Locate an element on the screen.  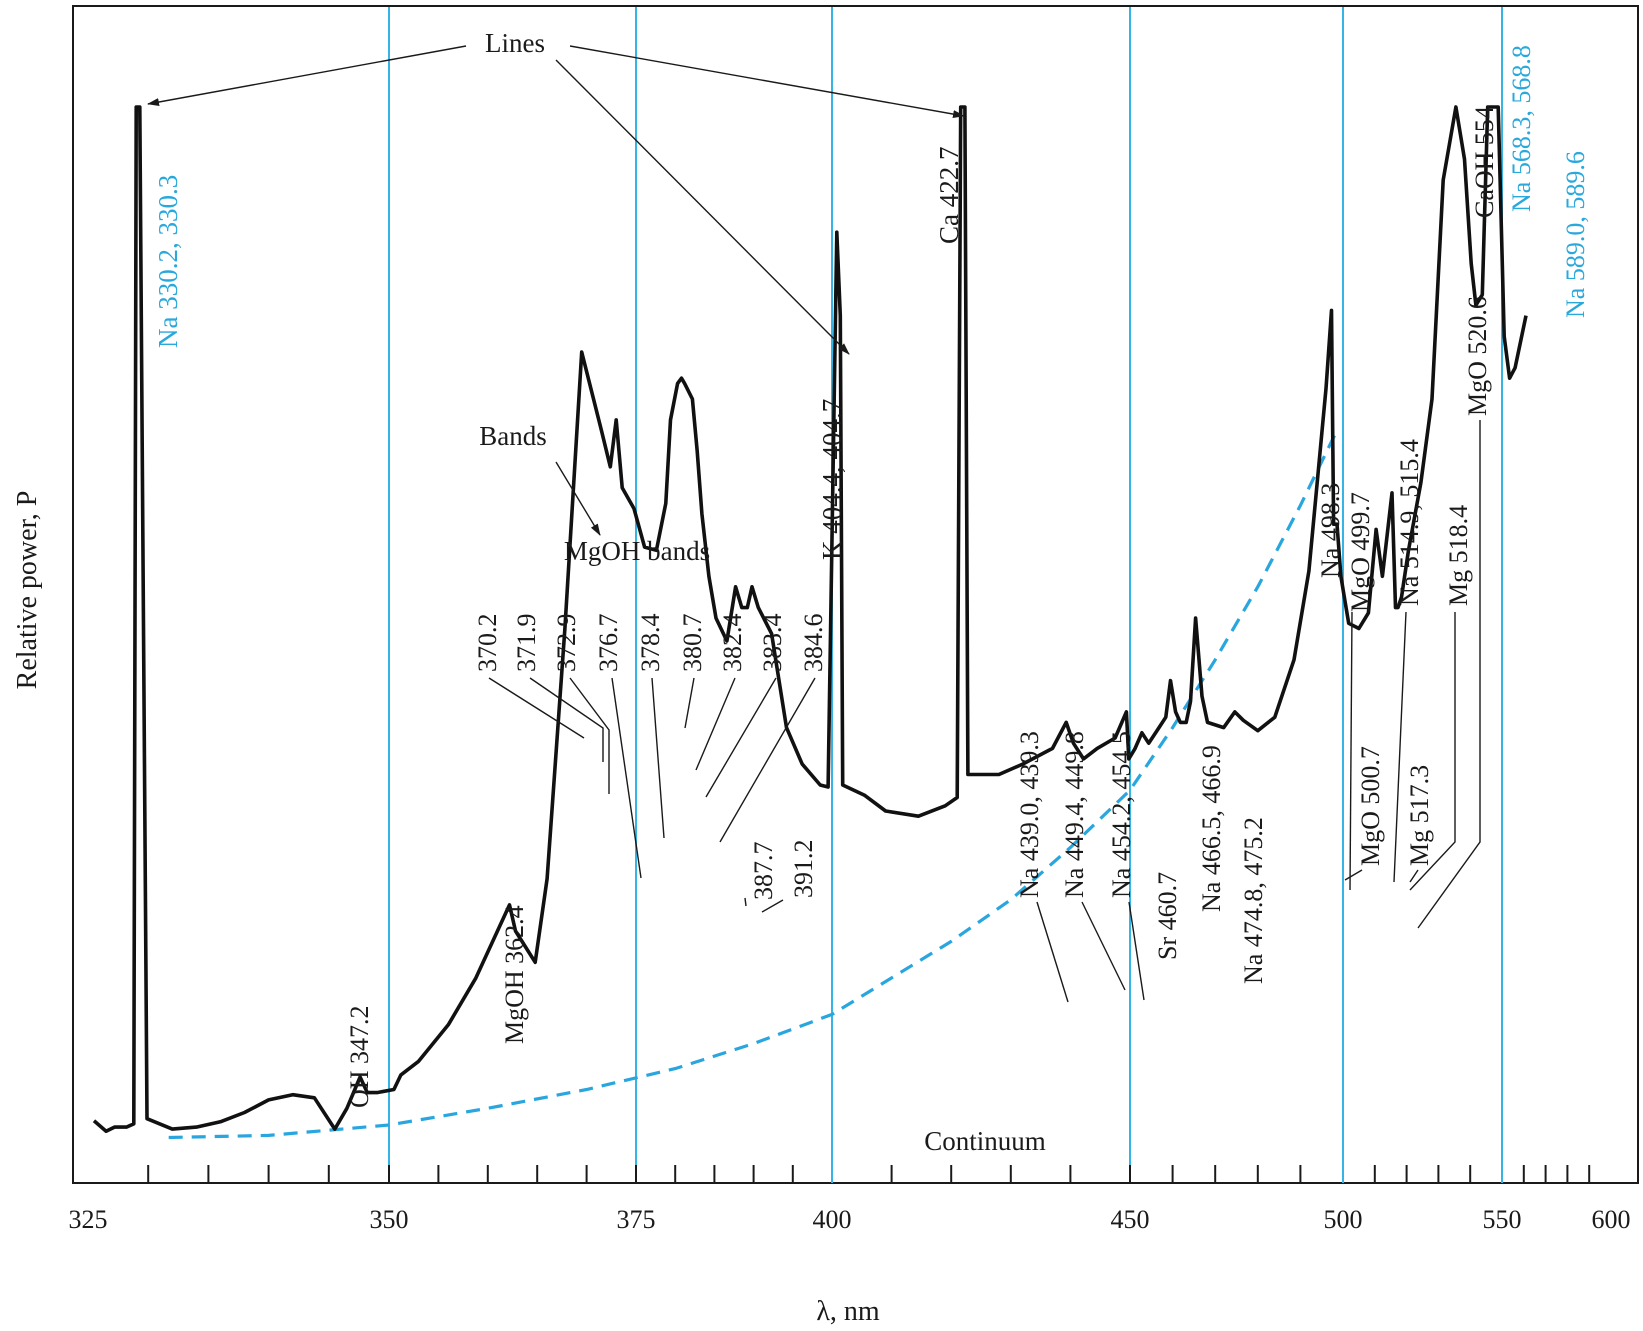
arrow-lines-ca422 is located at coordinates (767, 82).